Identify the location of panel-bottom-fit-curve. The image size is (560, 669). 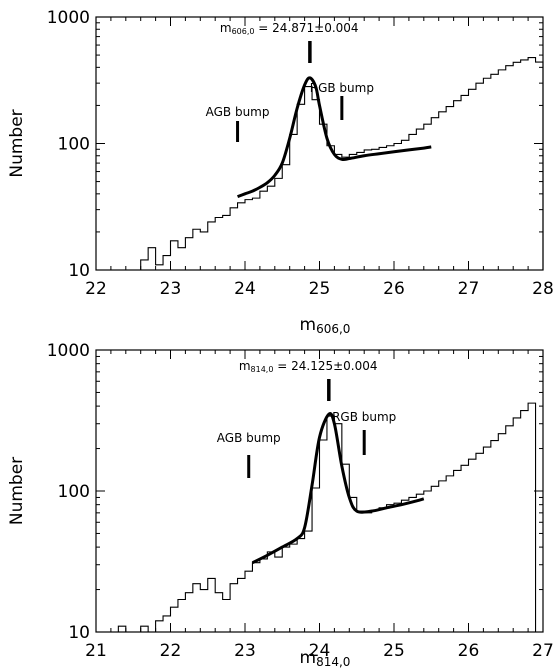
(338, 488).